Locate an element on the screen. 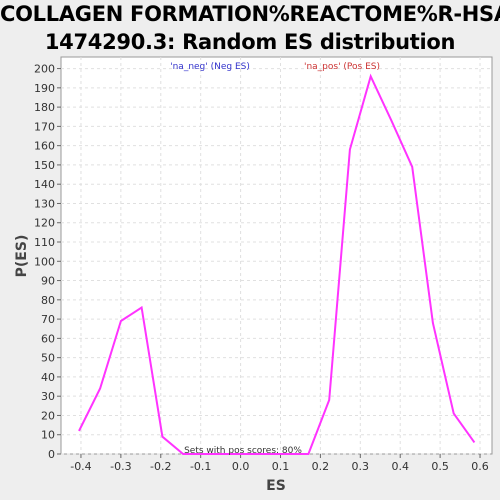 The width and height of the screenshot is (500, 500). y-tick-label: 150 is located at coordinates (44, 165).